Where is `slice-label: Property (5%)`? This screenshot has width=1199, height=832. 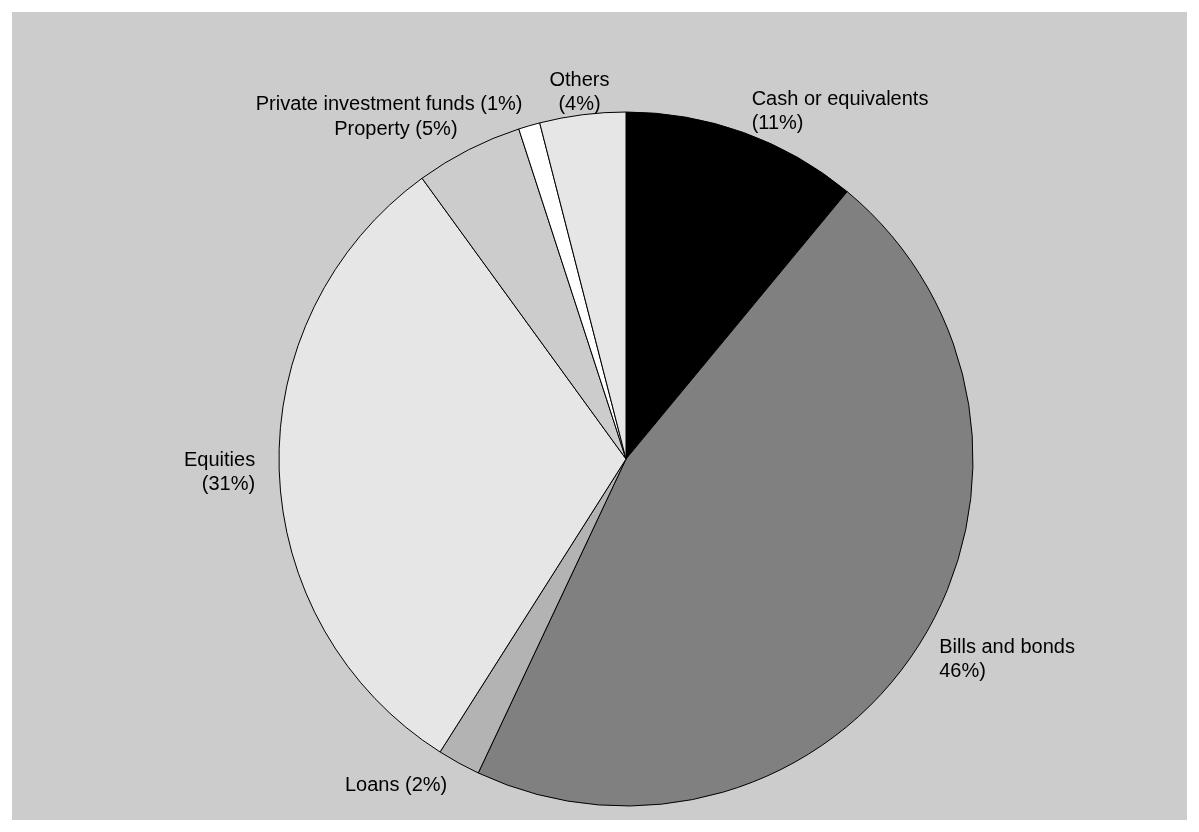 slice-label: Property (5%) is located at coordinates (396, 128).